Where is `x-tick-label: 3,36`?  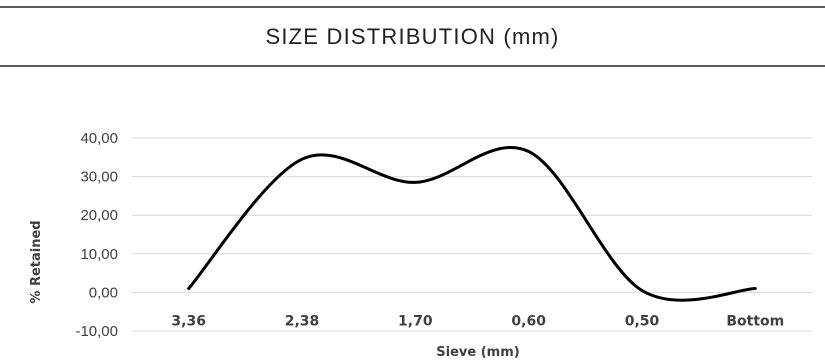
x-tick-label: 3,36 is located at coordinates (188, 321).